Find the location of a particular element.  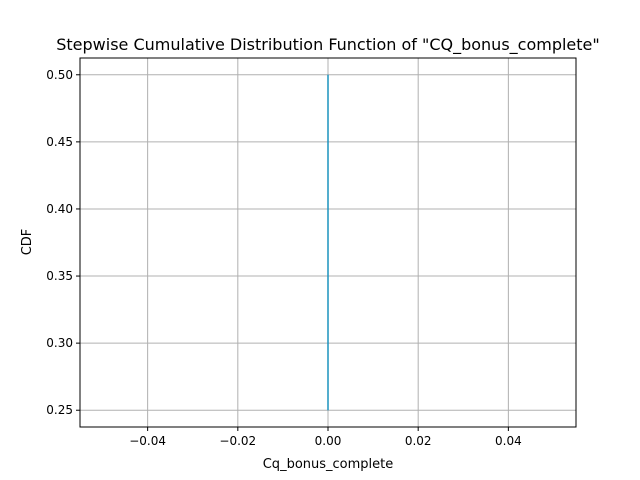

x-tick-label: 0.04 is located at coordinates (508, 441).